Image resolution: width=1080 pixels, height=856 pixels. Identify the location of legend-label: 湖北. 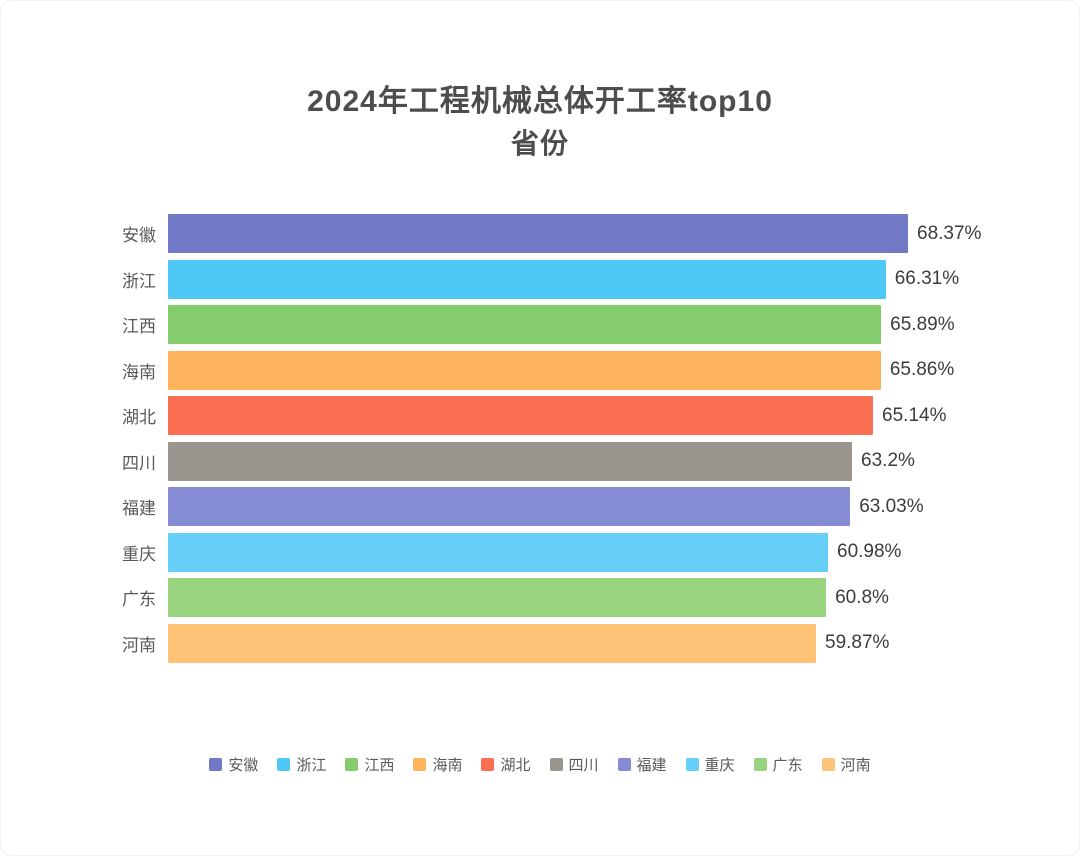
(515, 765).